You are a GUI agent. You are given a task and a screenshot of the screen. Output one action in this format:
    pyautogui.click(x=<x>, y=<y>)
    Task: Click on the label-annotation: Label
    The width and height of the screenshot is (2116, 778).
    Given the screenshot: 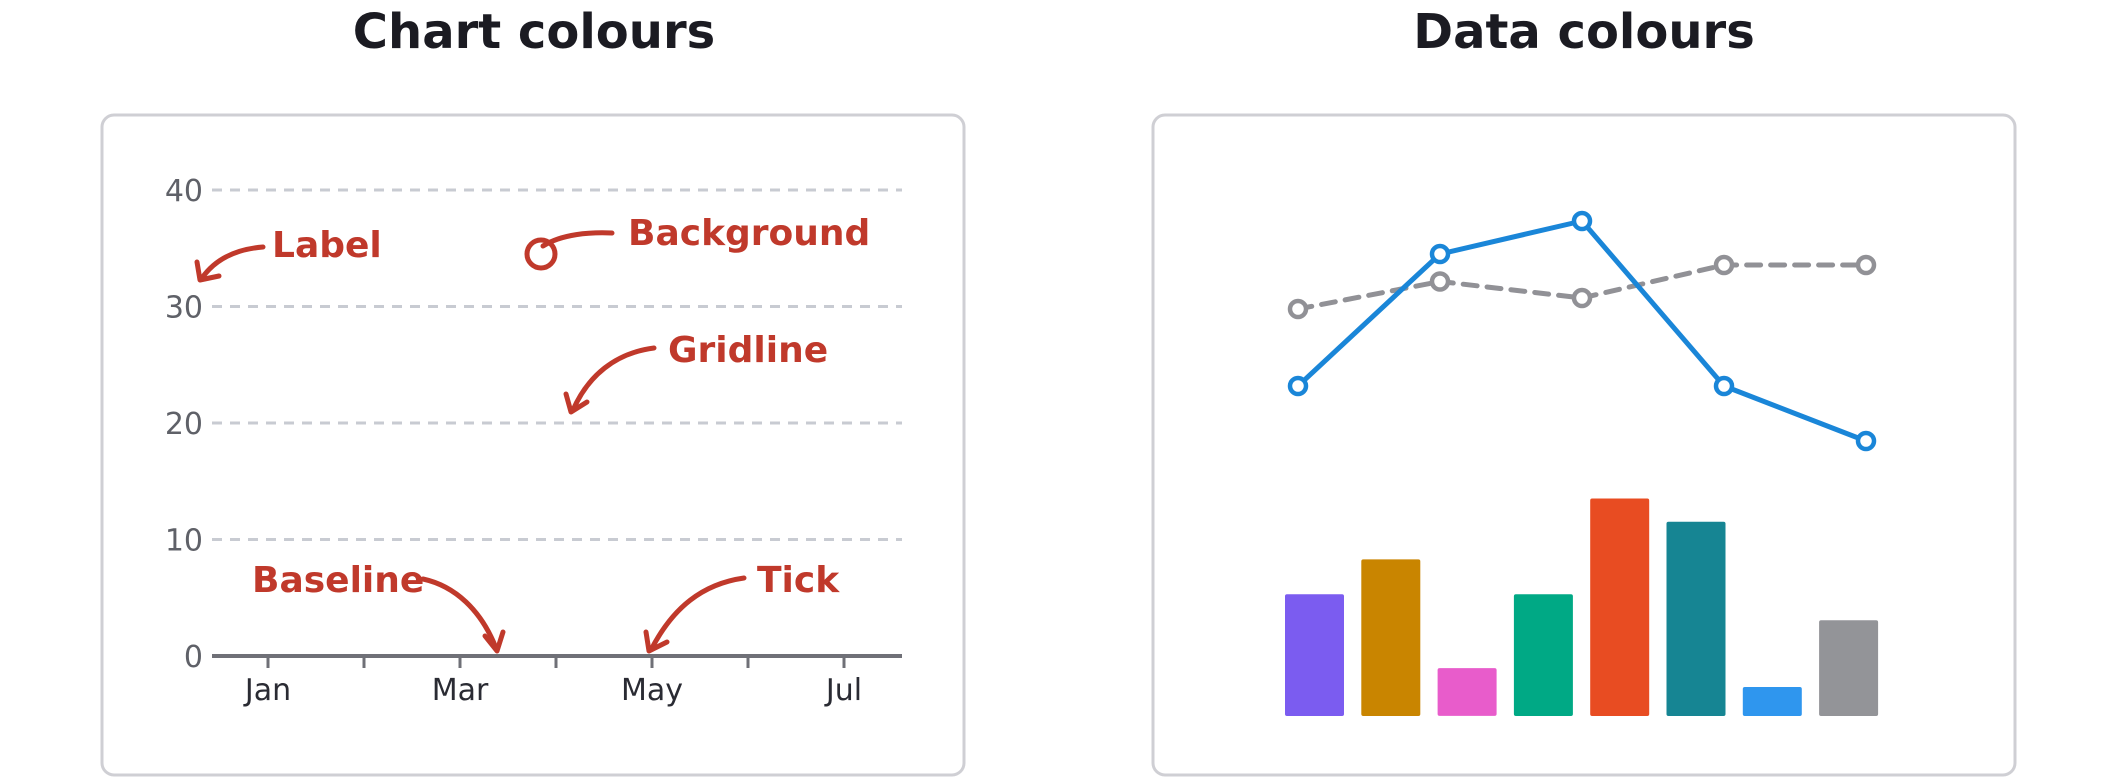 What is the action you would take?
    pyautogui.click(x=327, y=245)
    